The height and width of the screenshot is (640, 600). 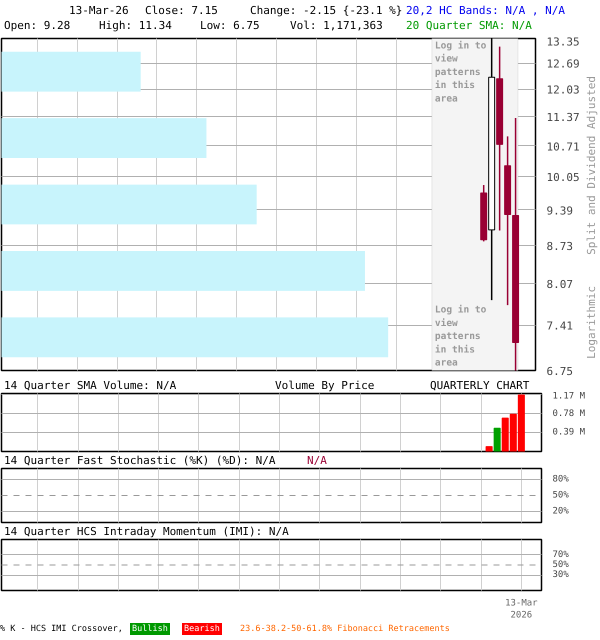 I want to click on text: N/A, so click(x=317, y=461).